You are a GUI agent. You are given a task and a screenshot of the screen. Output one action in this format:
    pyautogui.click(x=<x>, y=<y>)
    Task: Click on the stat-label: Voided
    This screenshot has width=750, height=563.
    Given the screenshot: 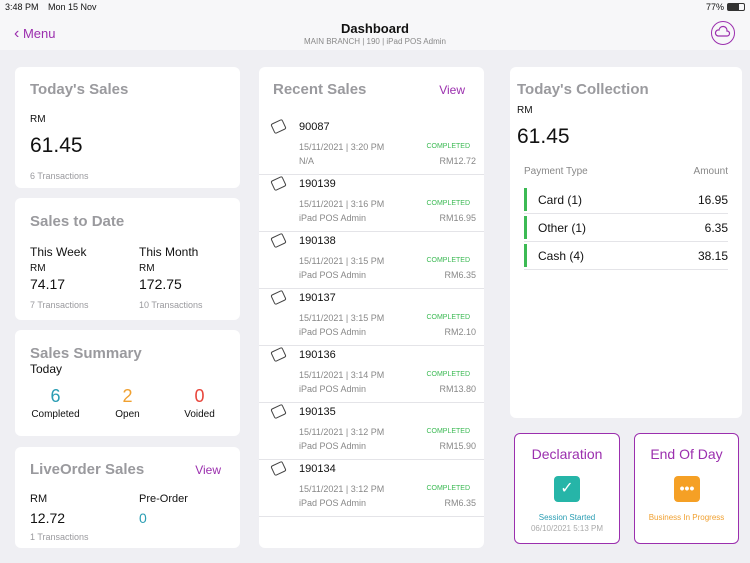 What is the action you would take?
    pyautogui.click(x=199, y=414)
    